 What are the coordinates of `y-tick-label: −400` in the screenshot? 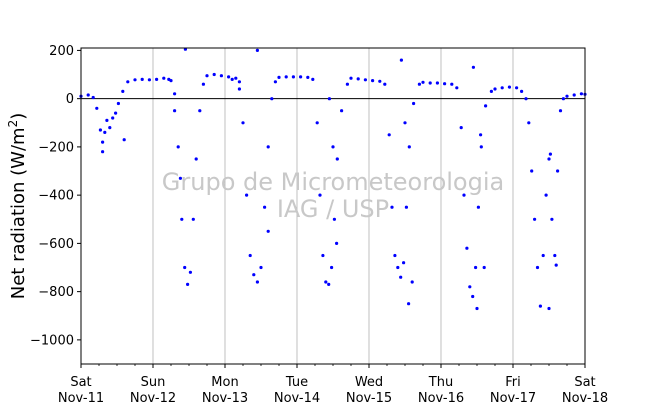 It's located at (56, 196).